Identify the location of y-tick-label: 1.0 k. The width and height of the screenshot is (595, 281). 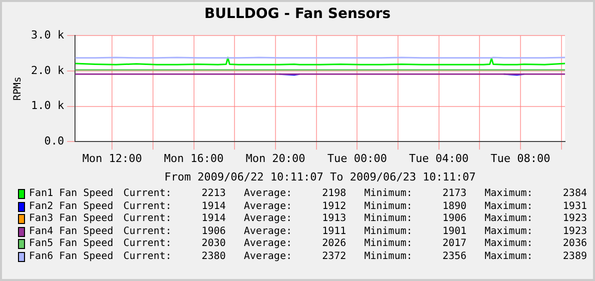
(47, 105).